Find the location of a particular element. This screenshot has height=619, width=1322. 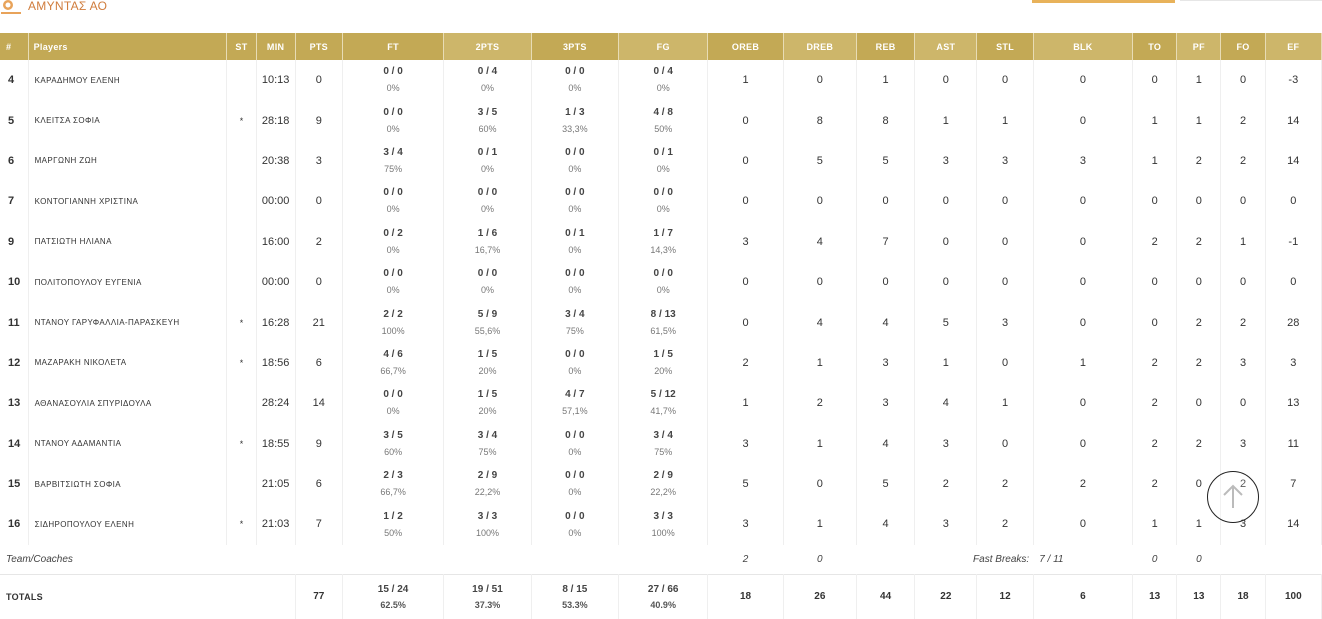

reb: 3 is located at coordinates (886, 403).